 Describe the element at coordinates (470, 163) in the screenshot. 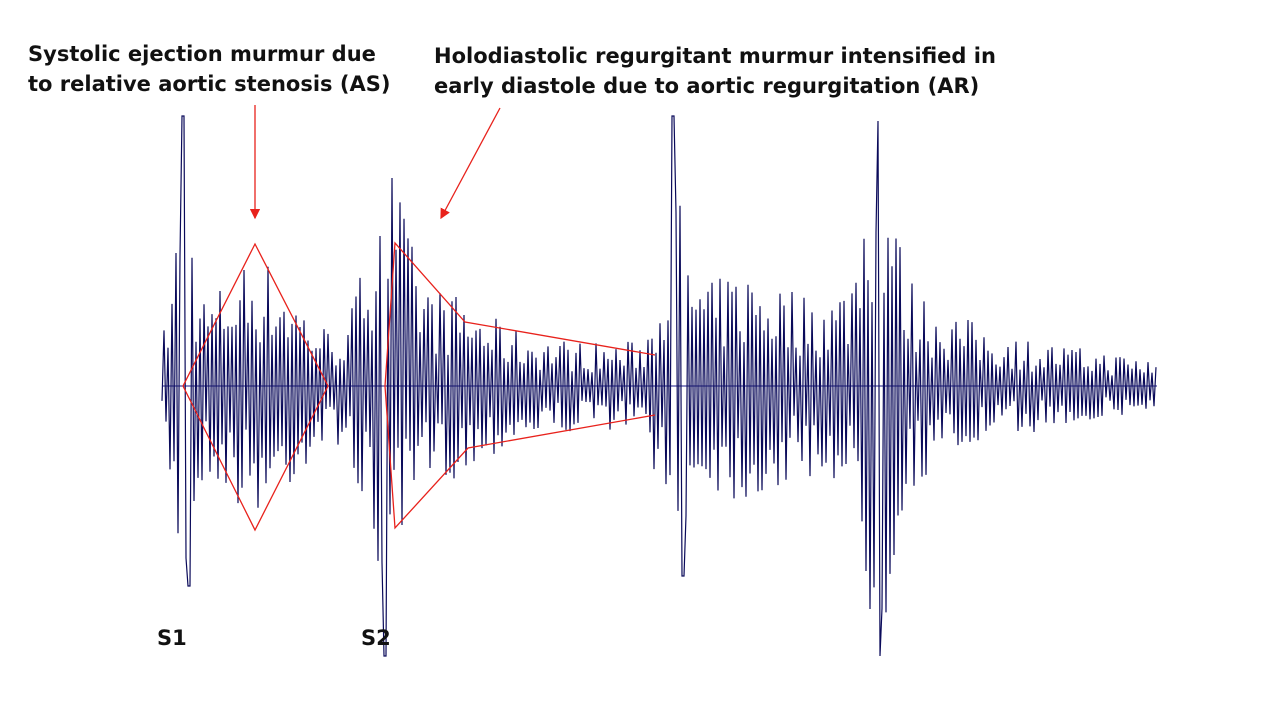

I see `ar-arrow` at that location.